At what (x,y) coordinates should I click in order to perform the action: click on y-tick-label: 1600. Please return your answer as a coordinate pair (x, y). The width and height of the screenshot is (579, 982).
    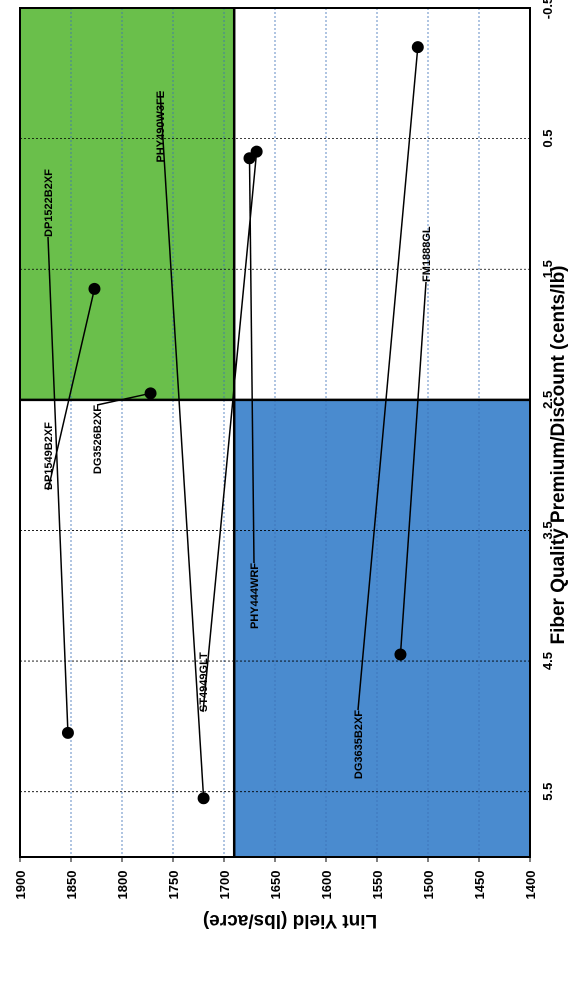
    Looking at the image, I should click on (326, 885).